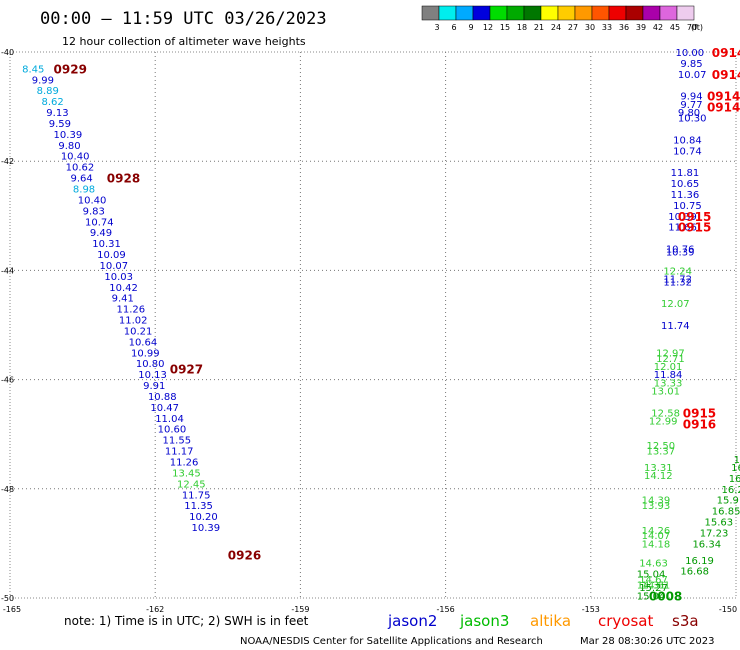 The image size is (740, 650). I want to click on wave-height-label: 9.83, so click(94, 211).